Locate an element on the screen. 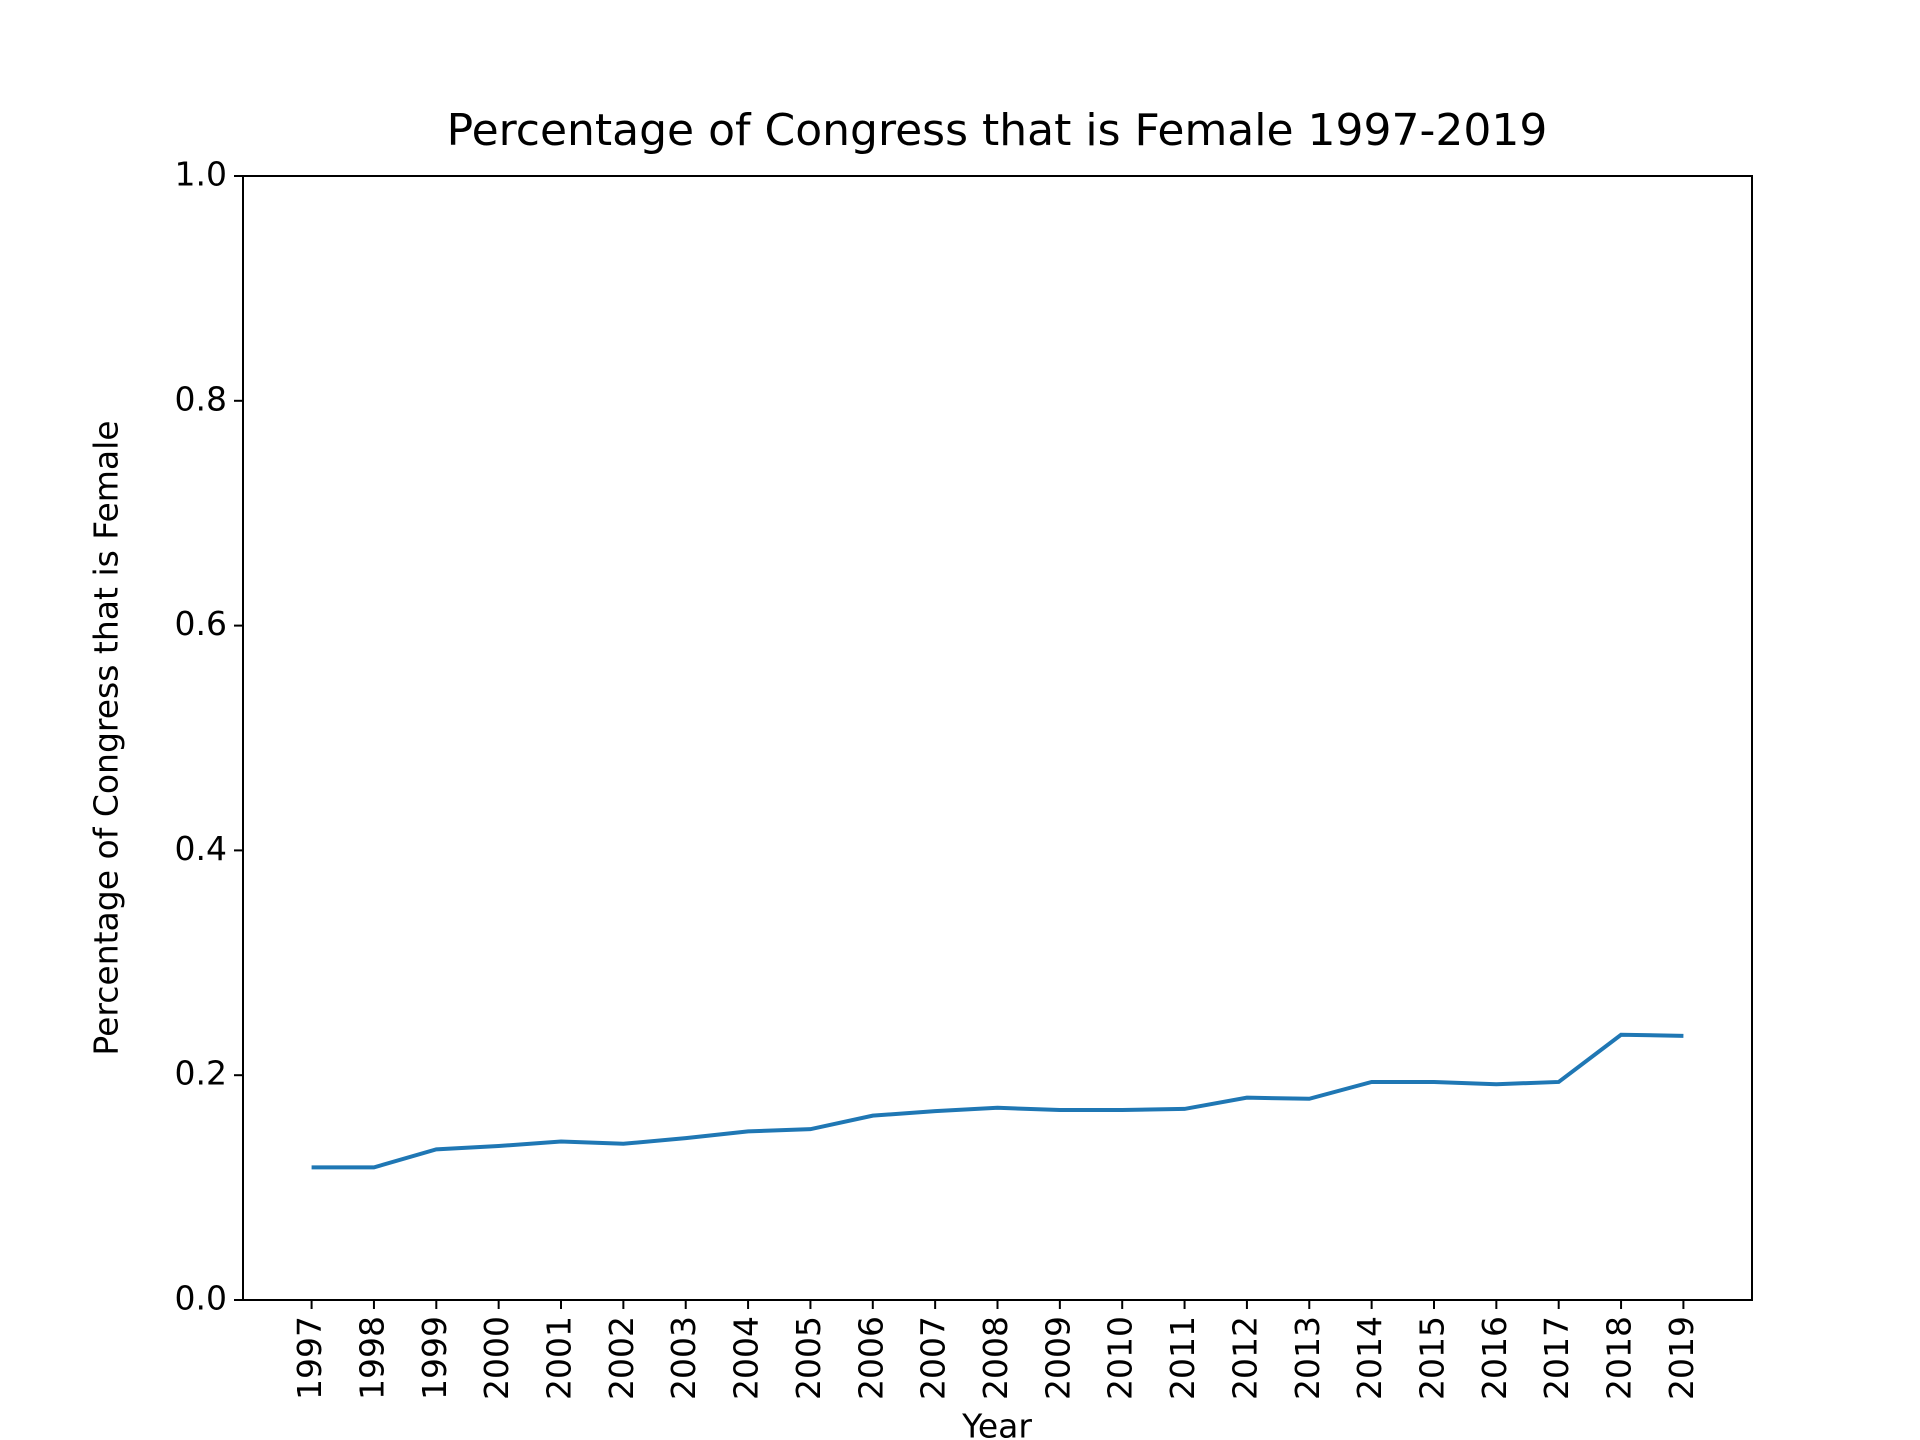  x-tick-label: 2006 is located at coordinates (870, 1358).